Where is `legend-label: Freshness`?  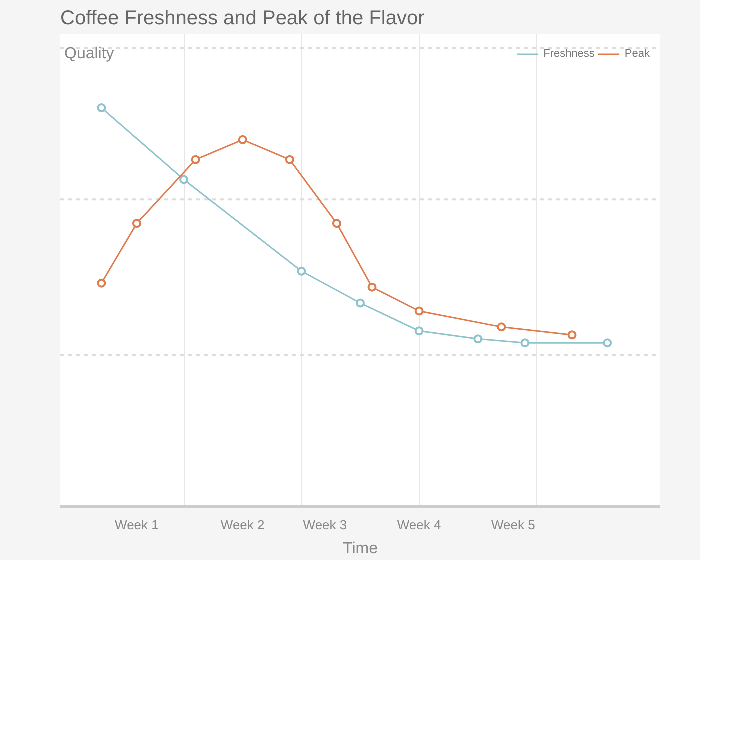
legend-label: Freshness is located at coordinates (569, 54).